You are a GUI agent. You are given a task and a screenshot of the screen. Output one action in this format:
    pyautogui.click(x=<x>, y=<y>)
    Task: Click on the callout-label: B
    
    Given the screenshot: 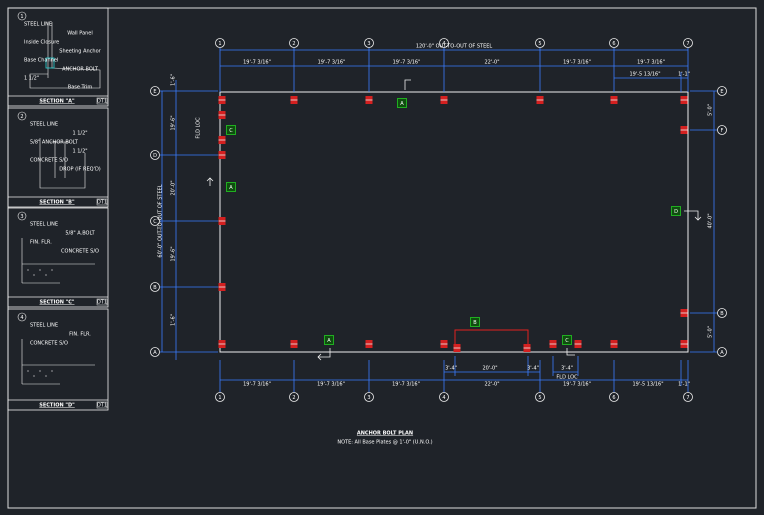 What is the action you would take?
    pyautogui.click(x=475, y=323)
    